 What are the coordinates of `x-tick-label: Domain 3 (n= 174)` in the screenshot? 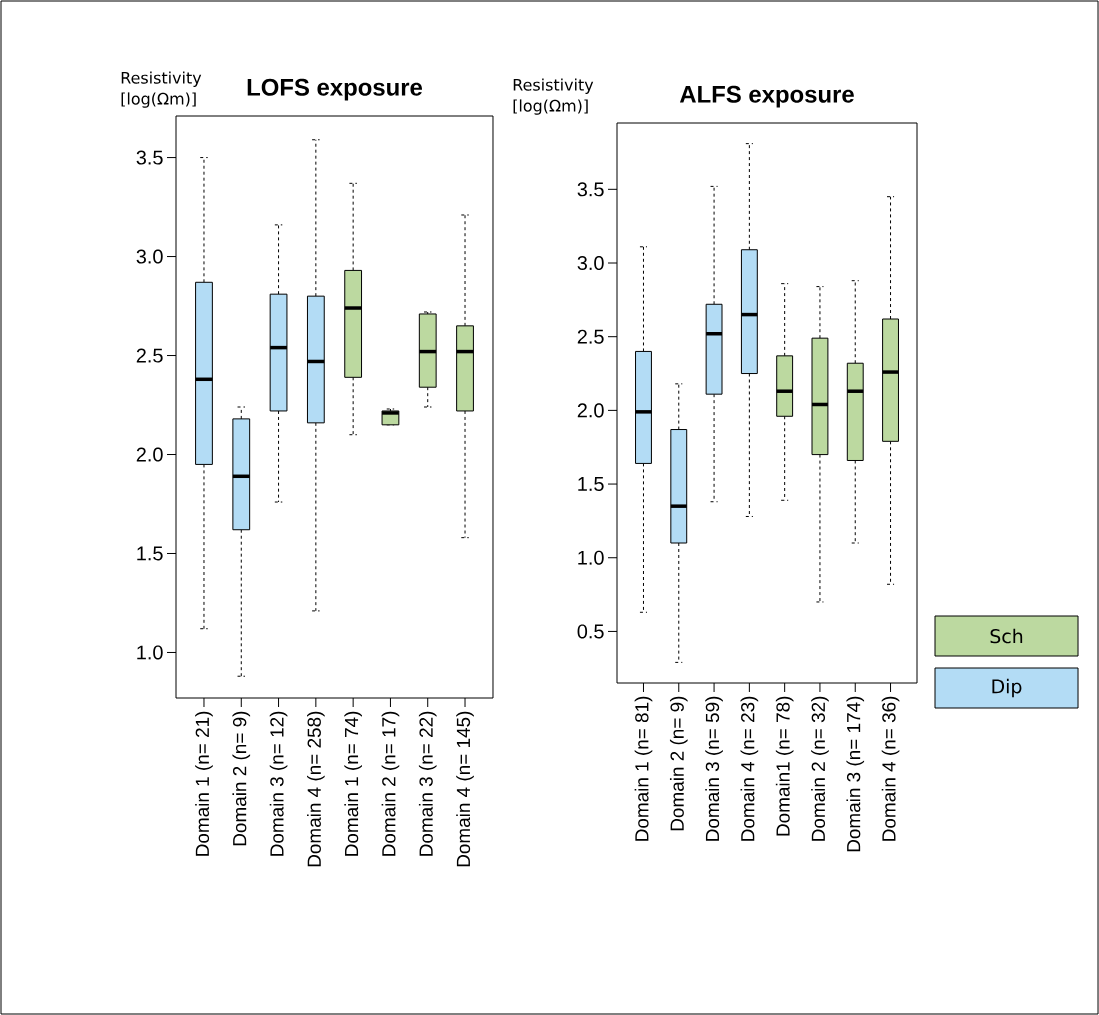 It's located at (855, 774).